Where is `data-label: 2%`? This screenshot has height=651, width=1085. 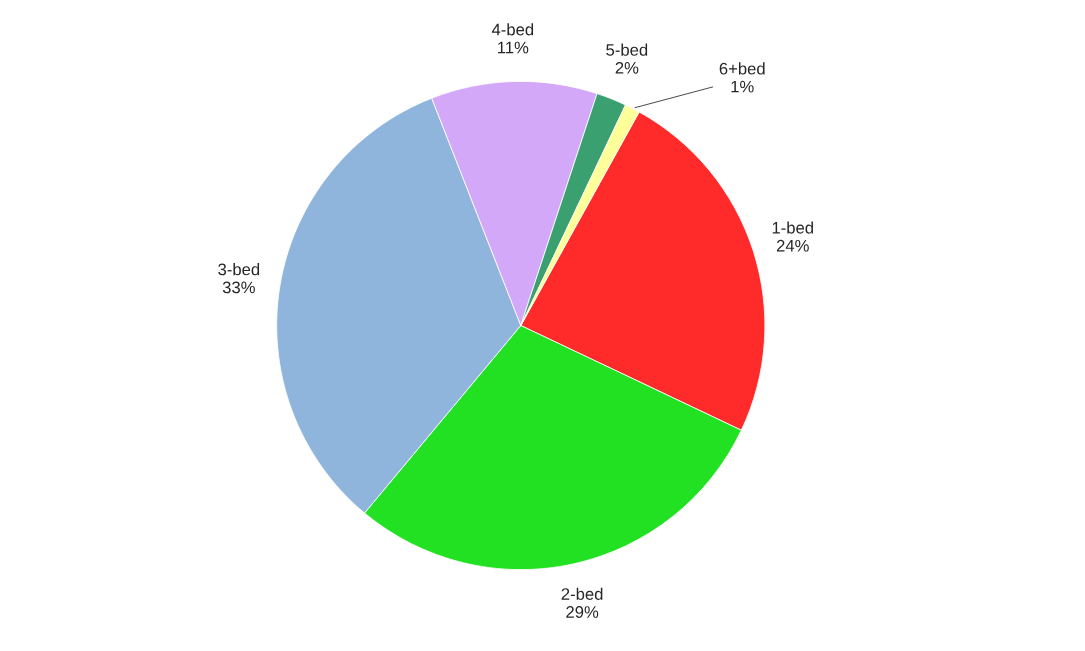
data-label: 2% is located at coordinates (627, 67).